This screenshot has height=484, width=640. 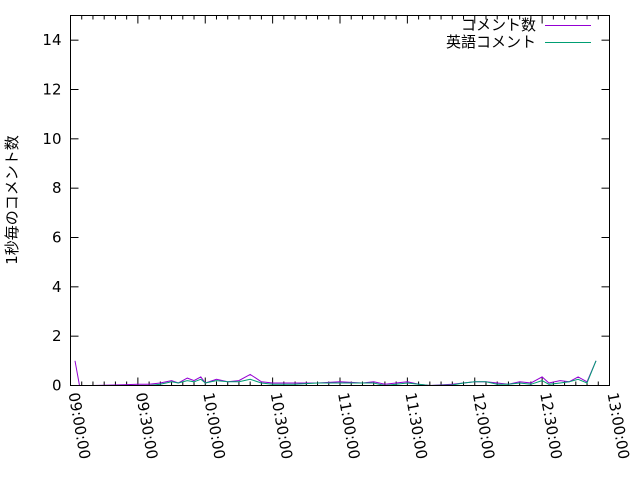 What do you see at coordinates (51, 90) in the screenshot?
I see `y-tick-label: 12` at bounding box center [51, 90].